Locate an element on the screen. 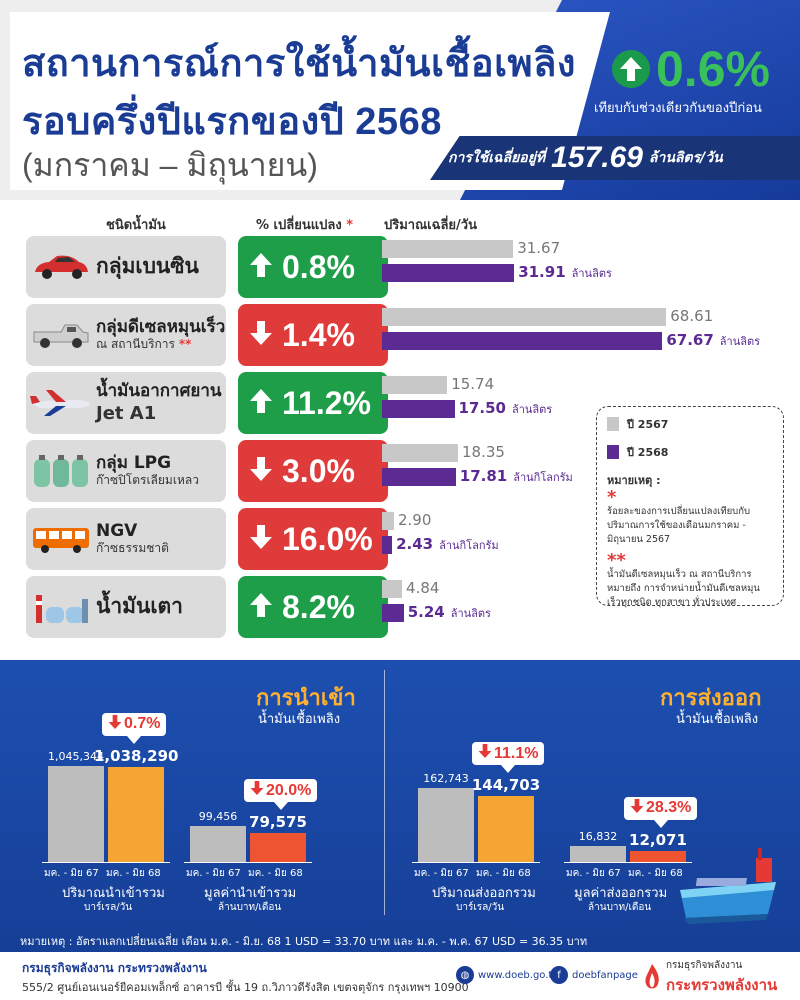 This screenshot has width=800, height=1000. pct-change-box: 16.0% is located at coordinates (313, 539).